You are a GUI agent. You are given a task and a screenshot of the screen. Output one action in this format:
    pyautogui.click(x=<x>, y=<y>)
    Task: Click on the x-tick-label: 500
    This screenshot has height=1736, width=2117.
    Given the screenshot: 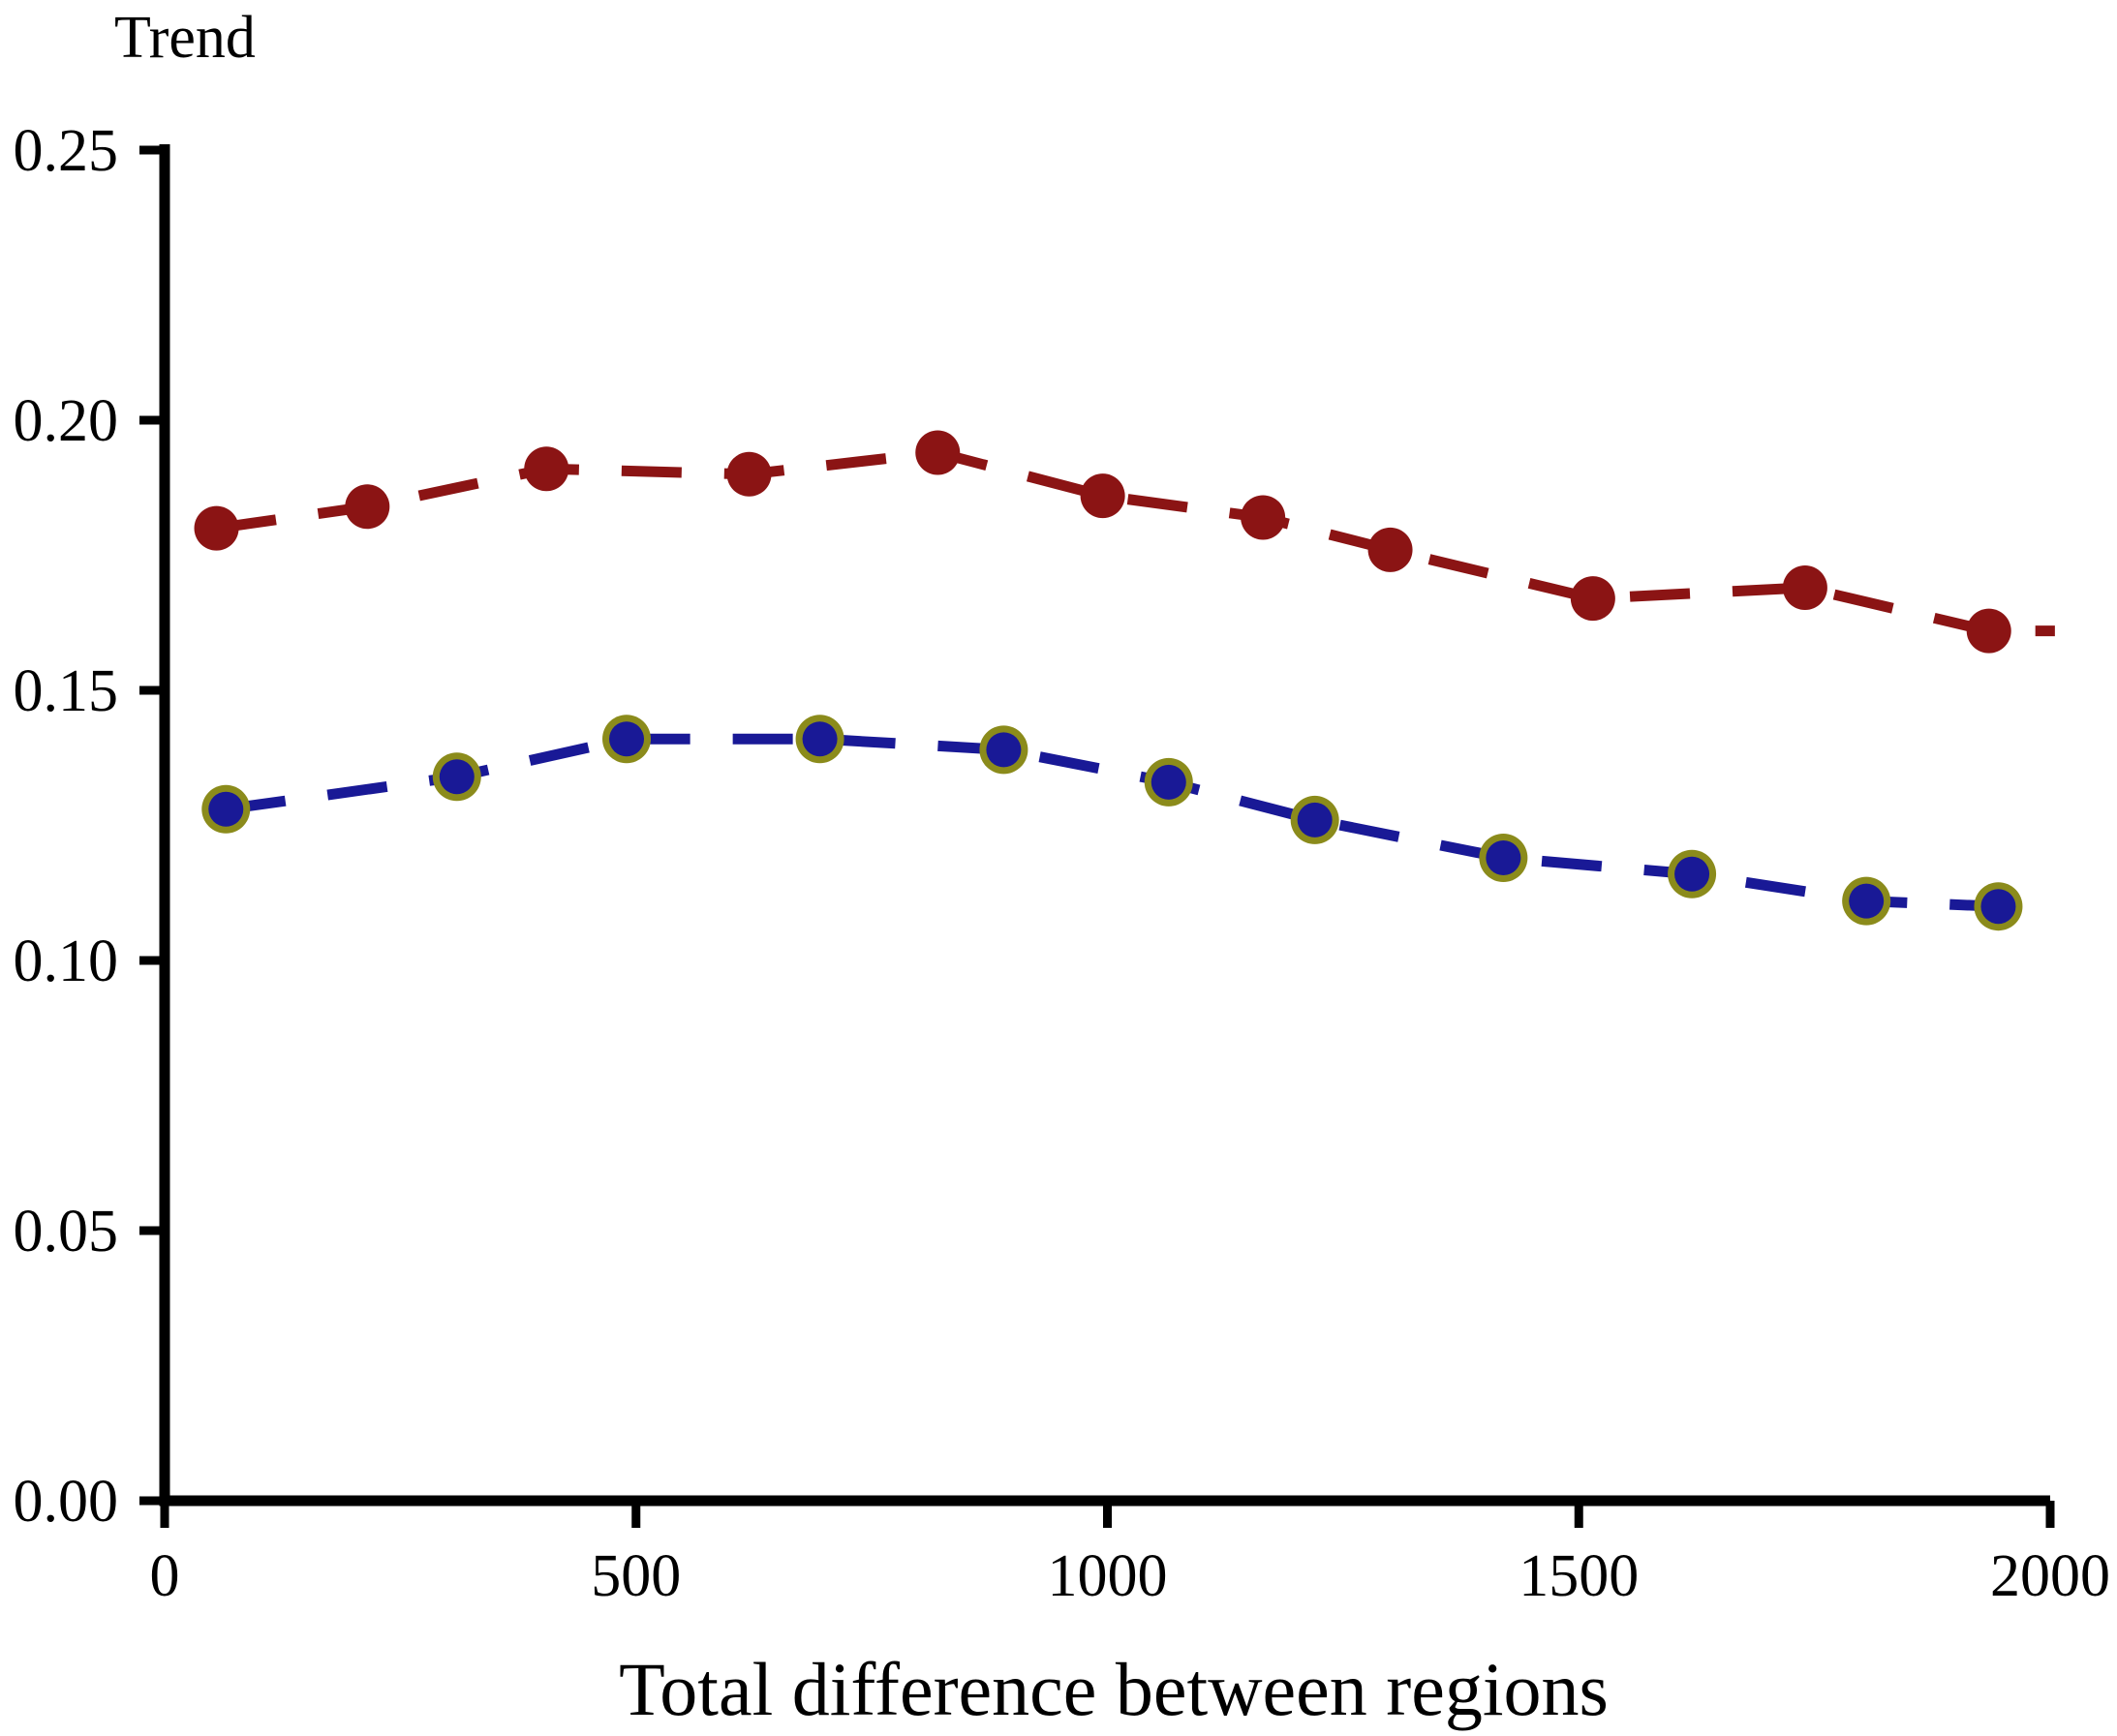 What is the action you would take?
    pyautogui.click(x=636, y=1576)
    